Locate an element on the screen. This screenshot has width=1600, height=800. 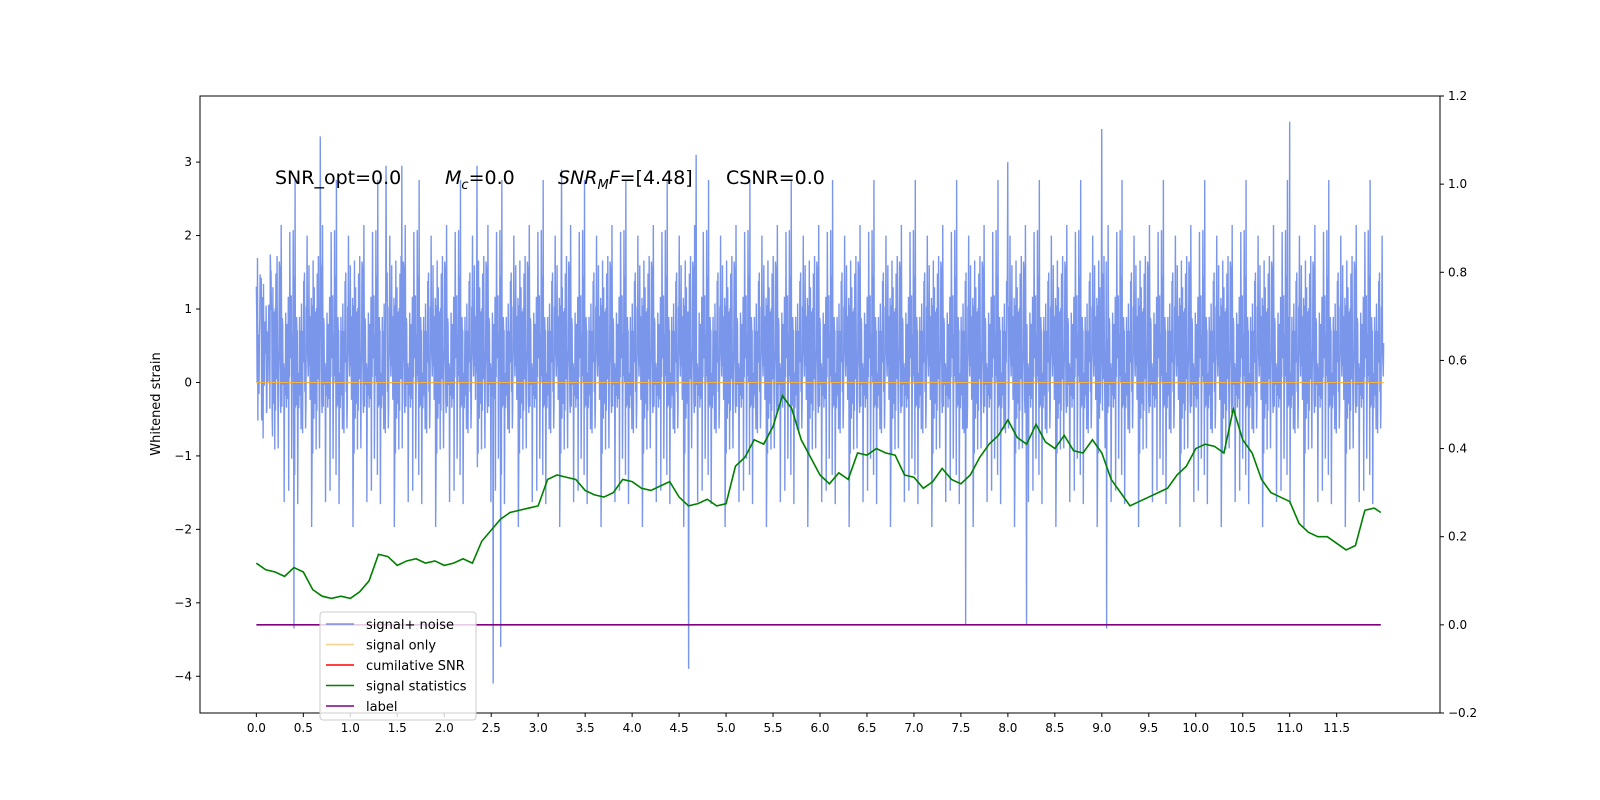
x-tick-label: 6.0 is located at coordinates (819, 728).